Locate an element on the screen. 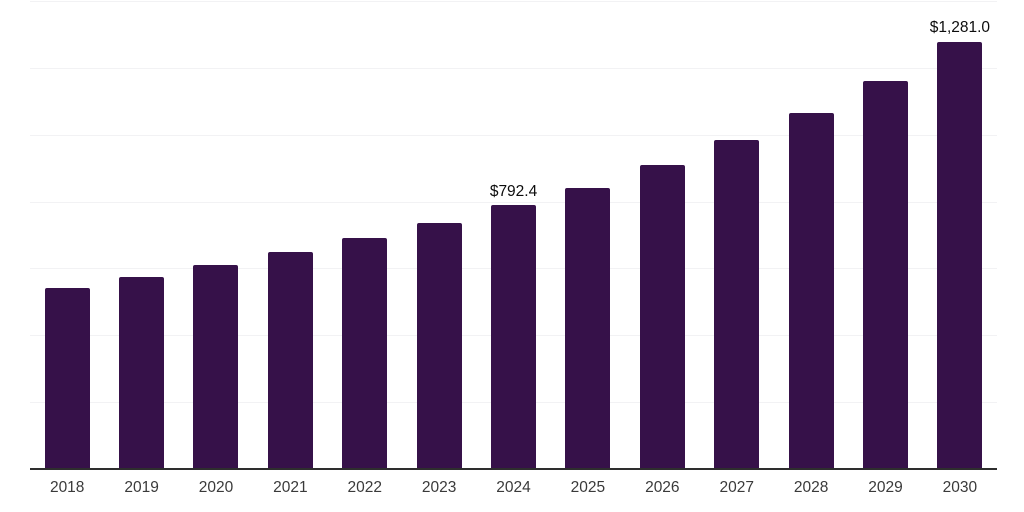  bar-value-label-2024: $792.4 is located at coordinates (513, 191).